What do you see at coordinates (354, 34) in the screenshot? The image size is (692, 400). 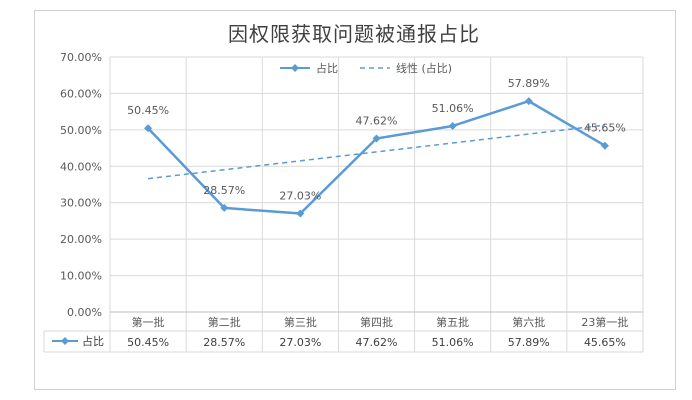 I see `chart-title: 因权限获取问题被通报占比` at bounding box center [354, 34].